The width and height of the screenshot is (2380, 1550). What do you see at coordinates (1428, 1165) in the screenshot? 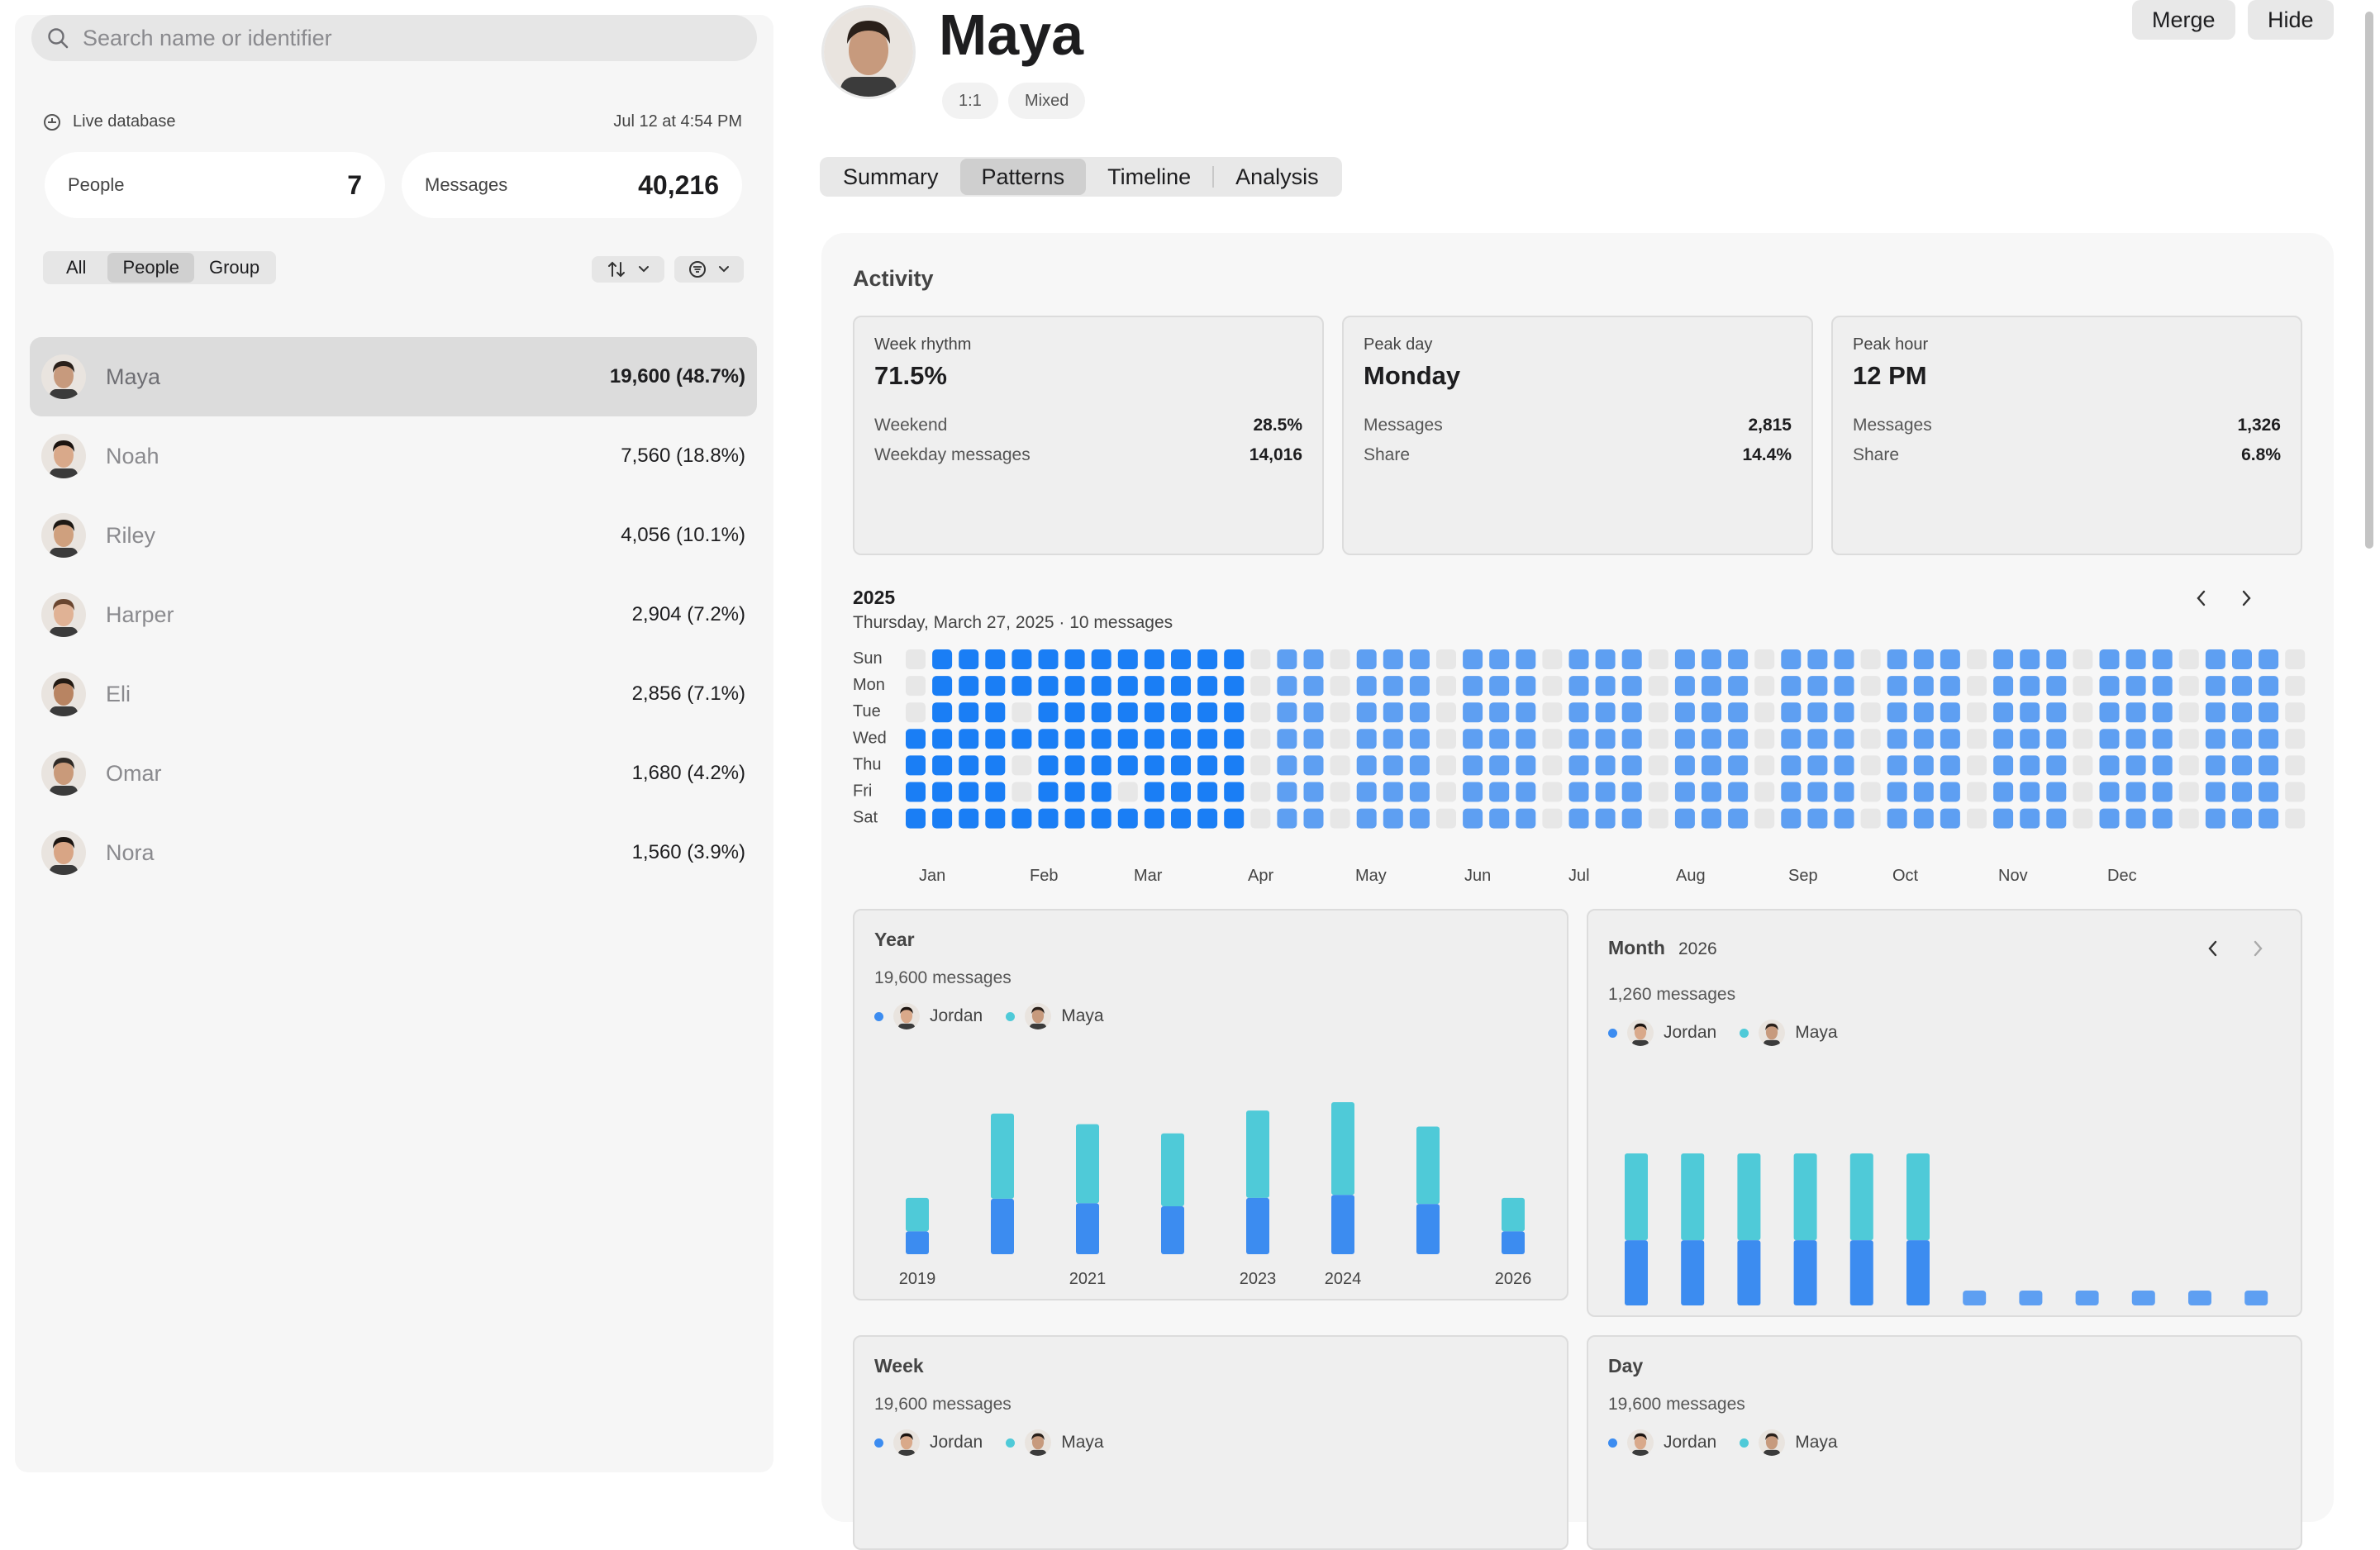
I see `bar-maya-2025` at bounding box center [1428, 1165].